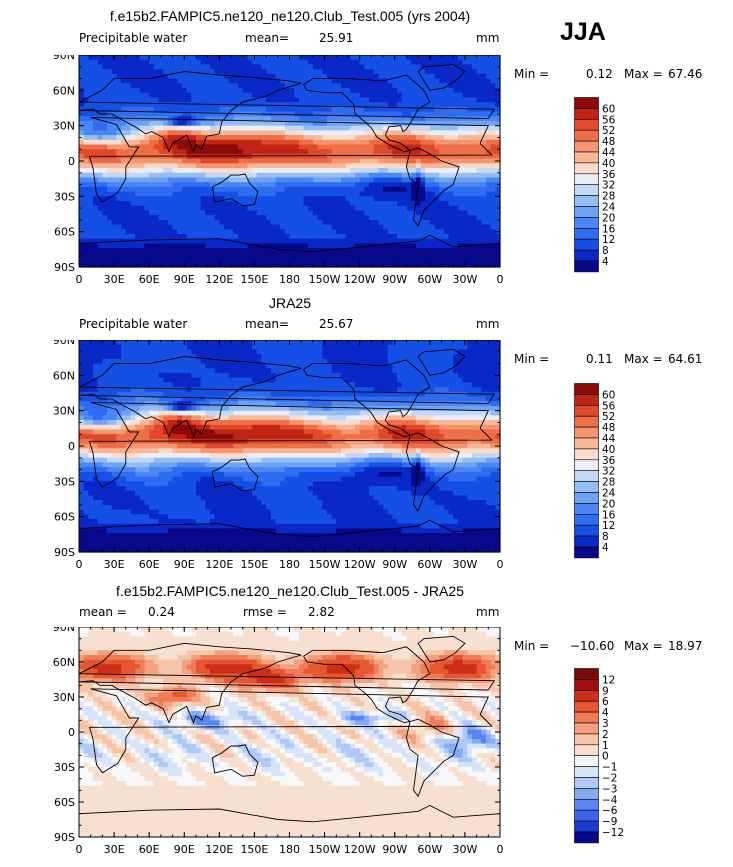  I want to click on colorbar-label: −12, so click(613, 833).